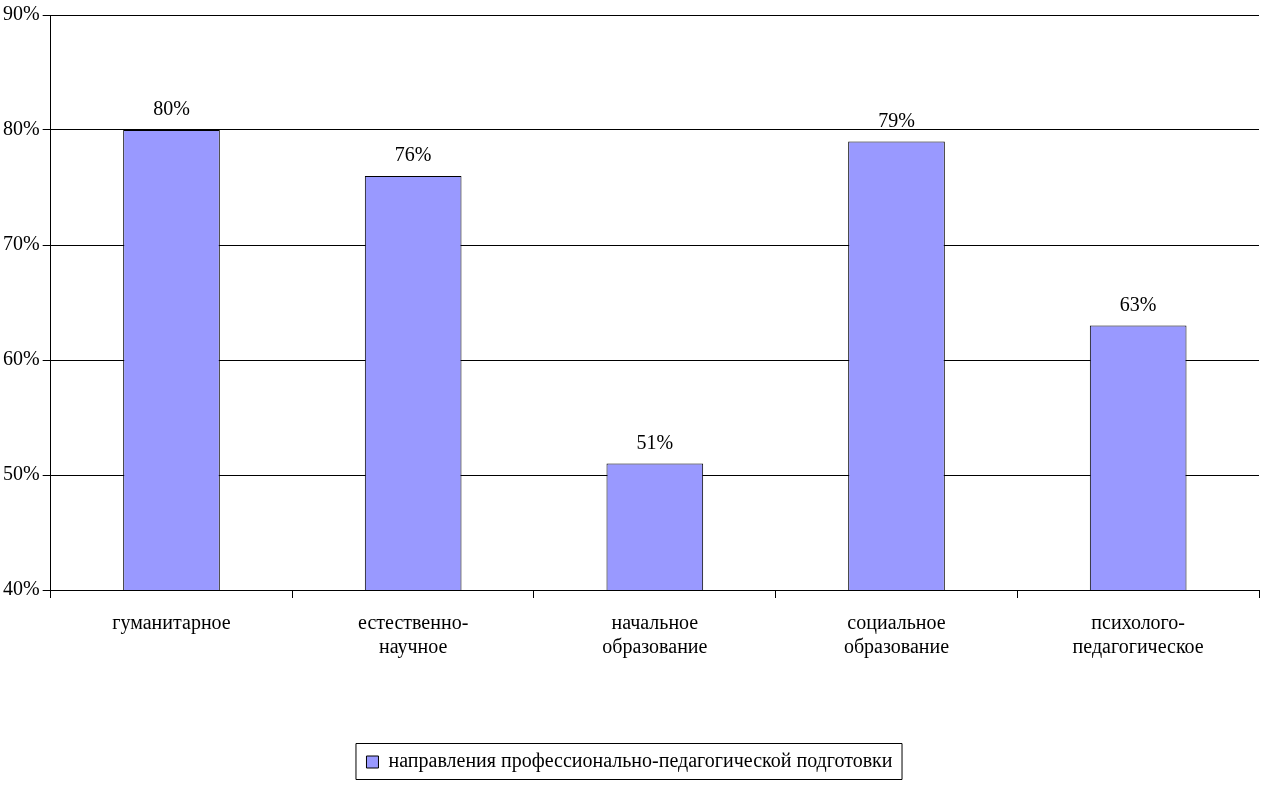 The height and width of the screenshot is (812, 1264). Describe the element at coordinates (413, 635) in the screenshot. I see `x-tick-label: естественно-научное` at that location.